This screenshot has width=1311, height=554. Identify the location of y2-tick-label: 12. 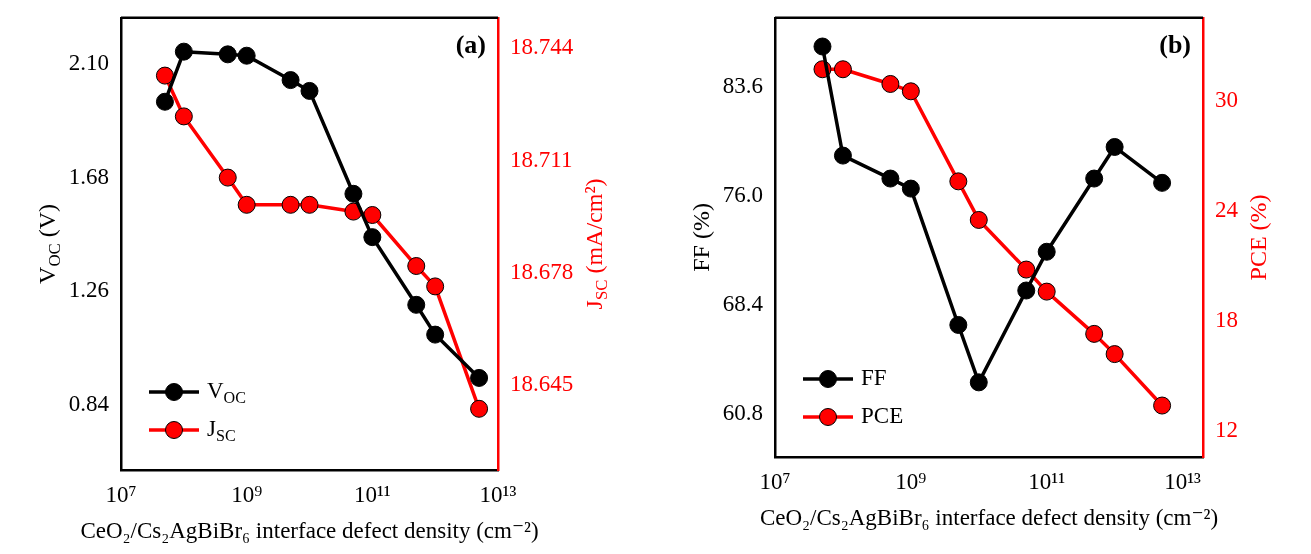
(1226, 430).